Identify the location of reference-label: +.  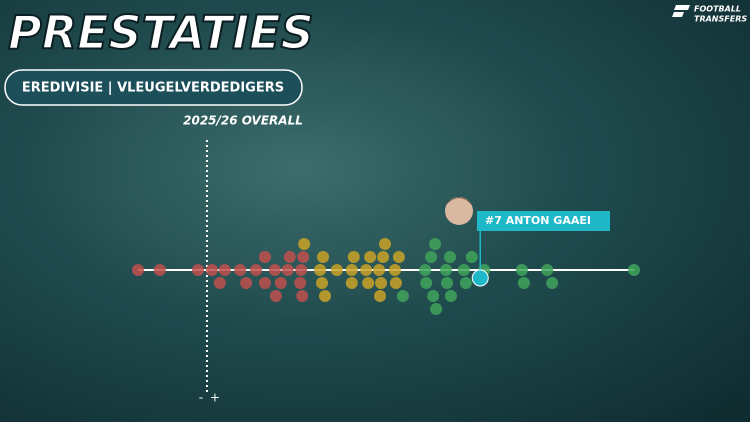
(215, 398).